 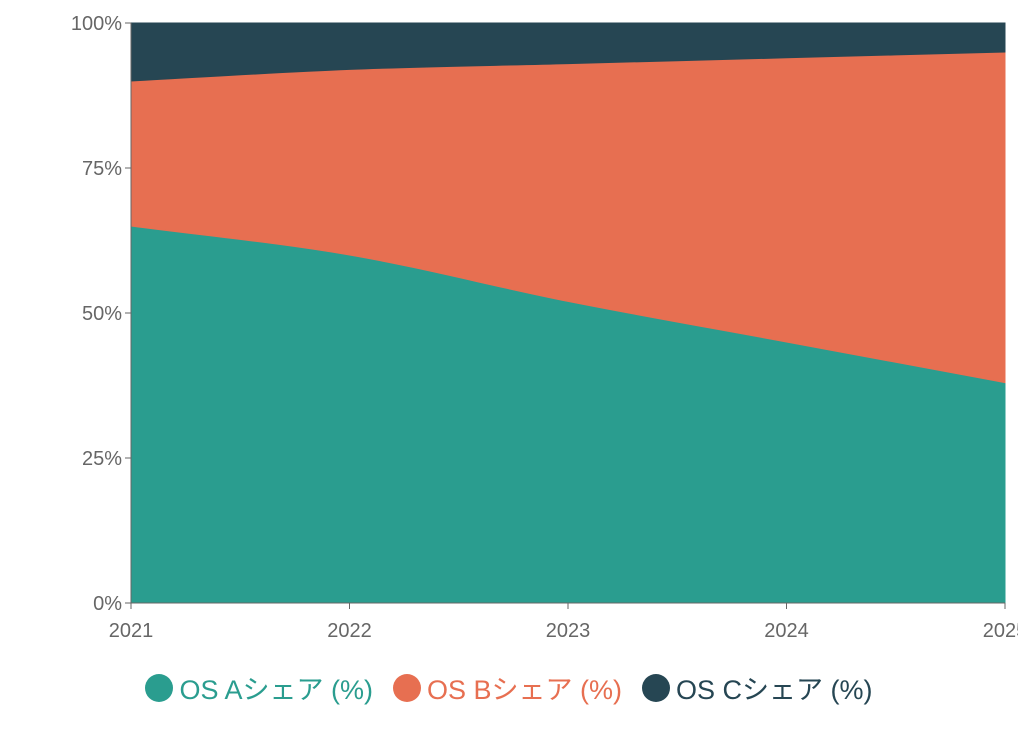 I want to click on legend-item: OS Aシェア (%), so click(x=259, y=687).